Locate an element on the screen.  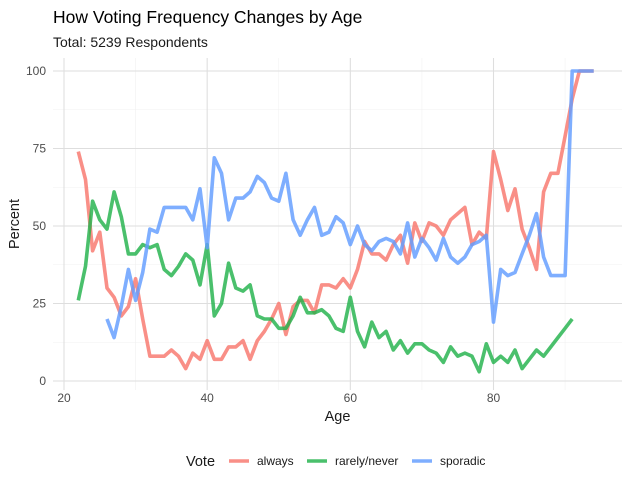
legend-label: rarely/never is located at coordinates (366, 461).